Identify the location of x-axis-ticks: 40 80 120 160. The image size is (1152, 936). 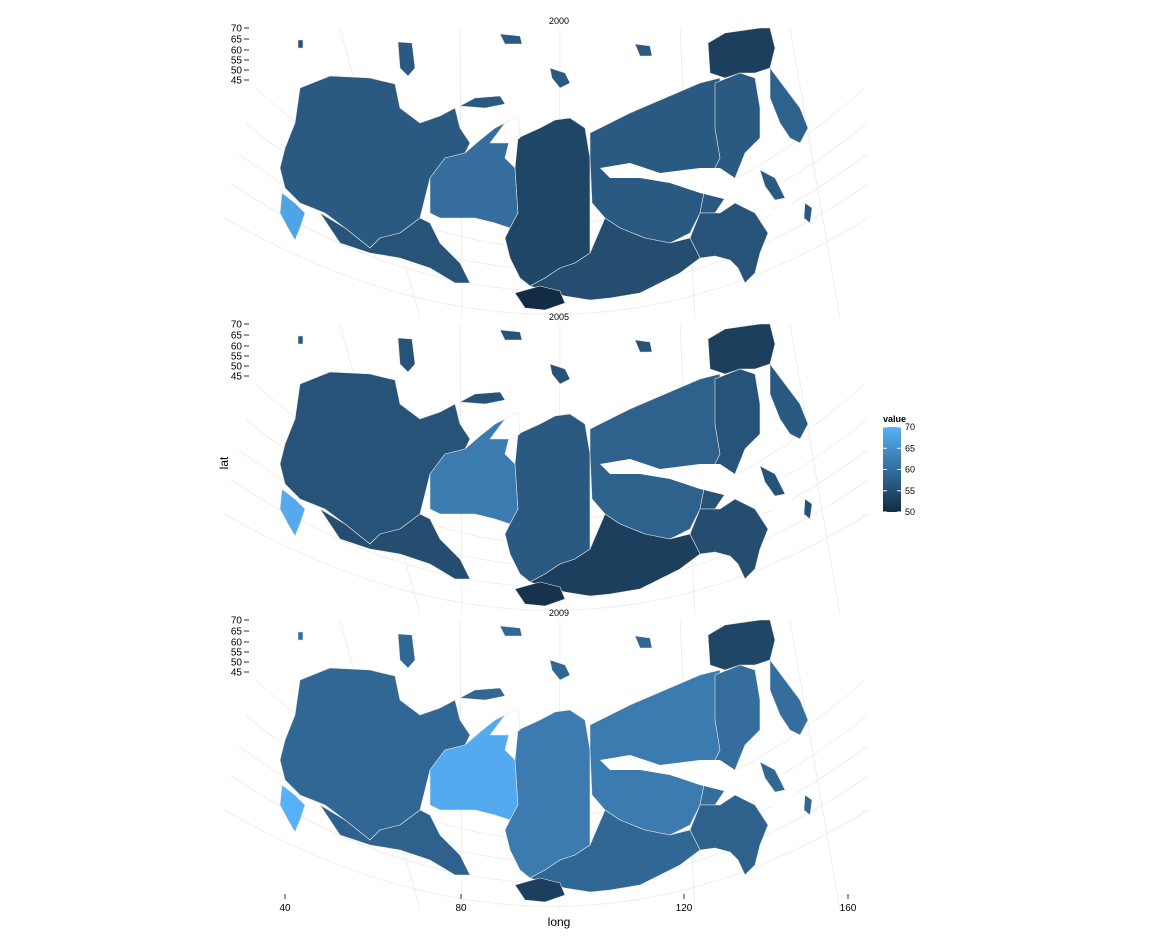
(568, 904).